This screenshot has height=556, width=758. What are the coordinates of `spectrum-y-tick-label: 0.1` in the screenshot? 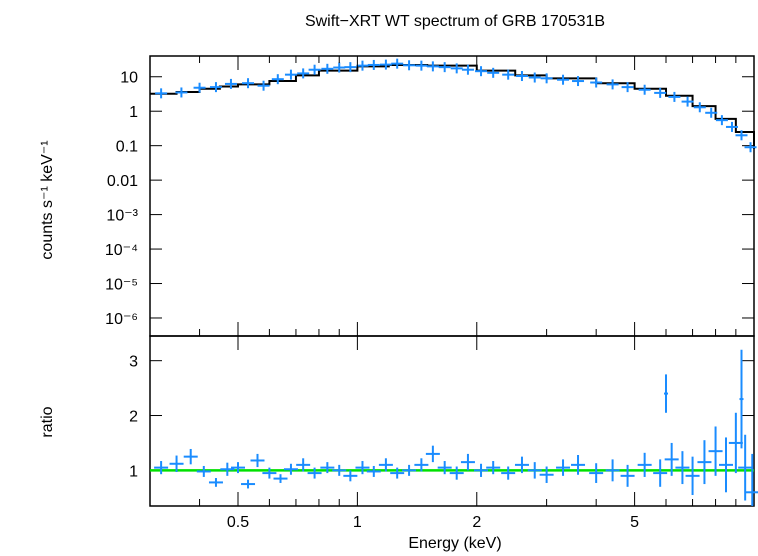 It's located at (127, 147).